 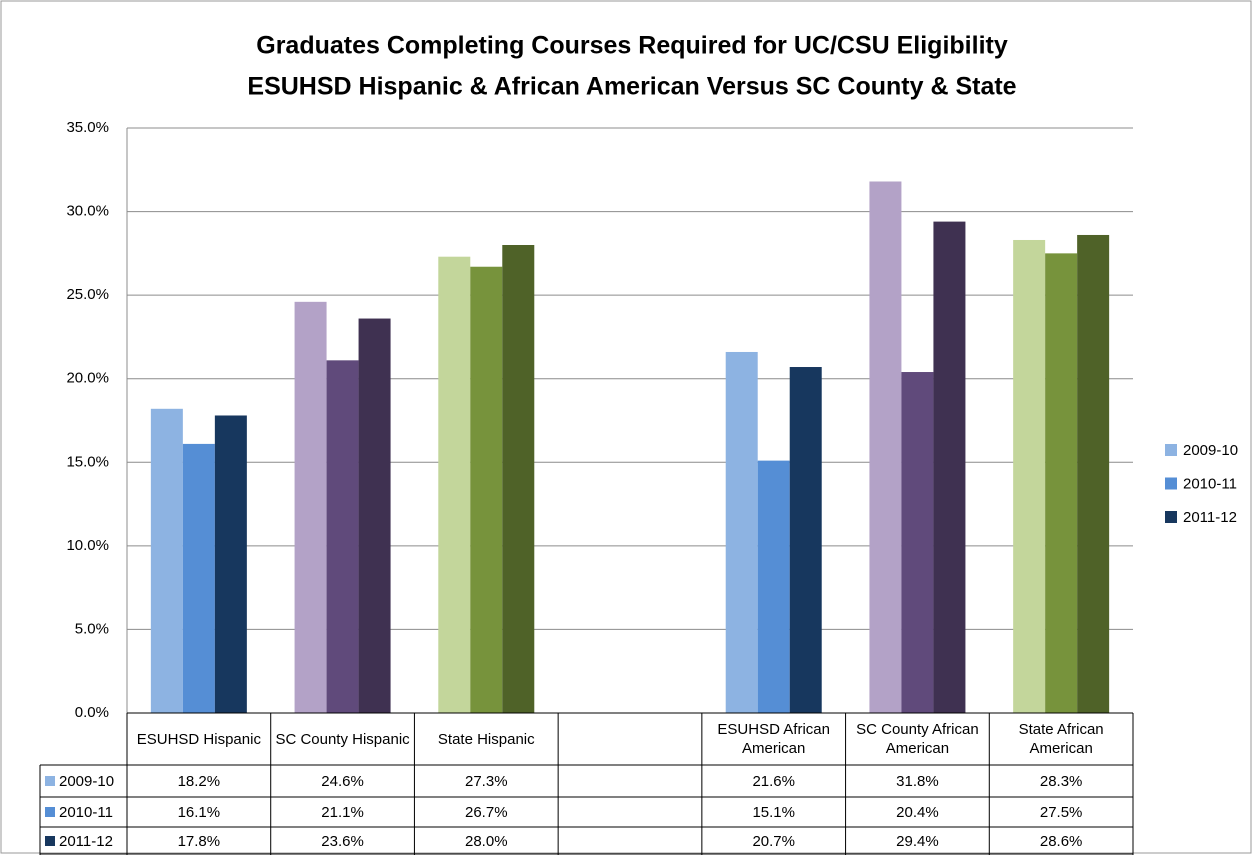 What do you see at coordinates (342, 781) in the screenshot?
I see `table-value: 24.6%` at bounding box center [342, 781].